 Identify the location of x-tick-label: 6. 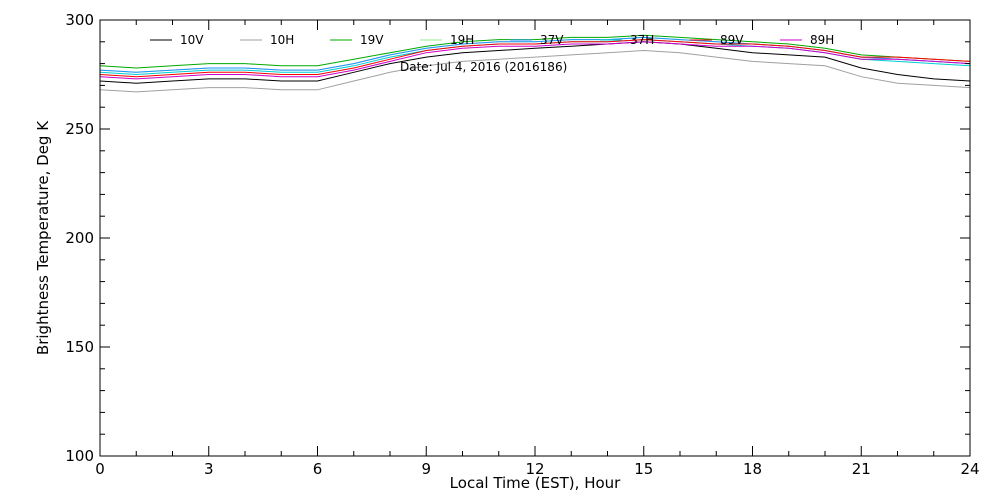
(318, 469).